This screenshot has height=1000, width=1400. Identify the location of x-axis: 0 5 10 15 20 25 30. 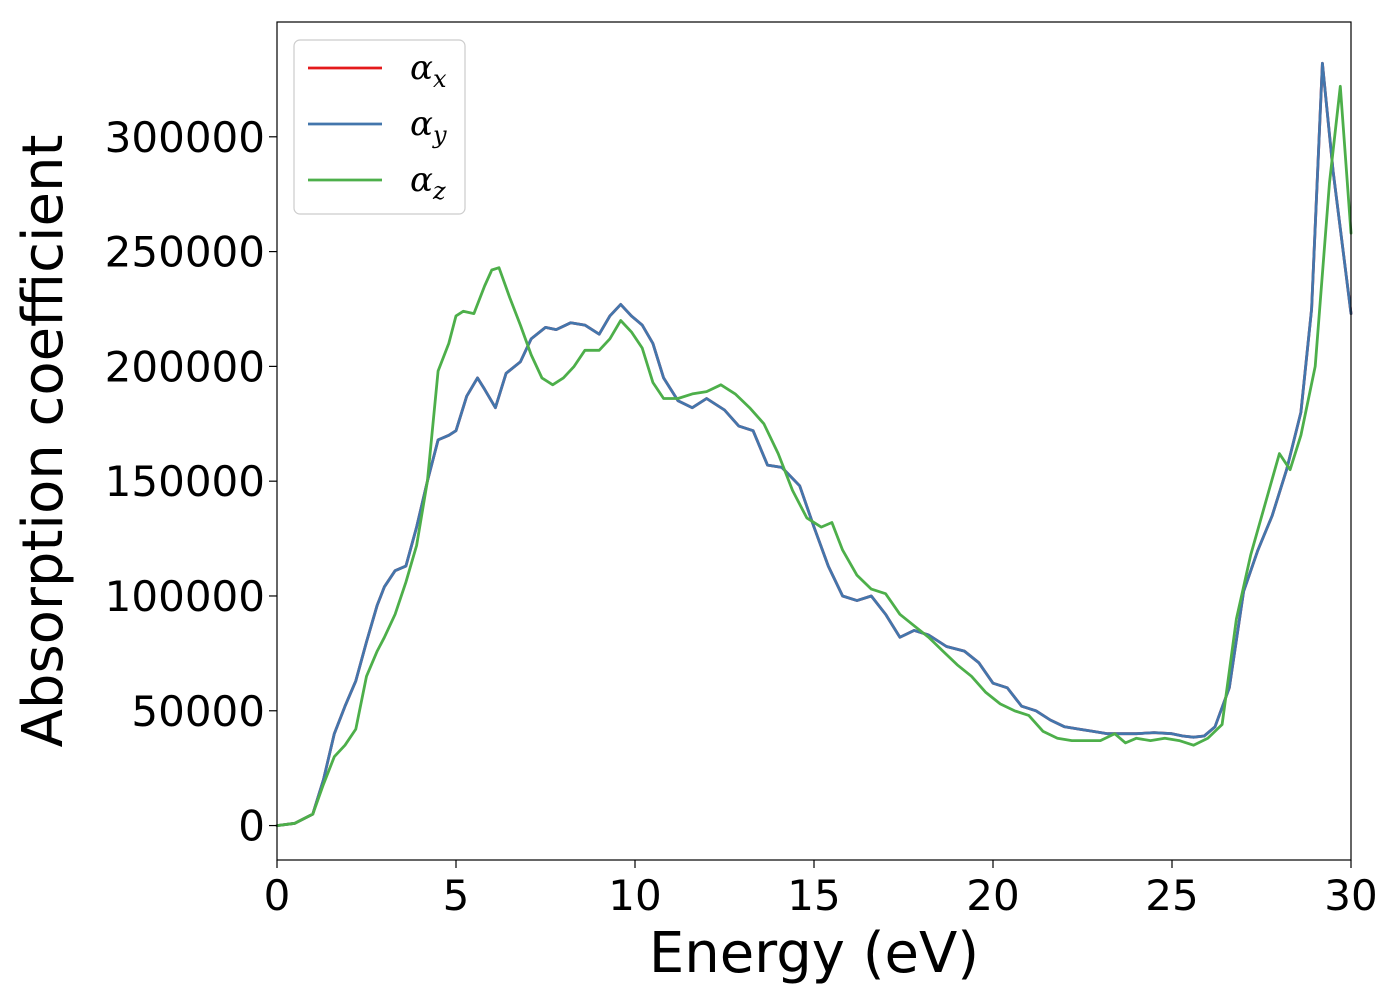
(821, 890).